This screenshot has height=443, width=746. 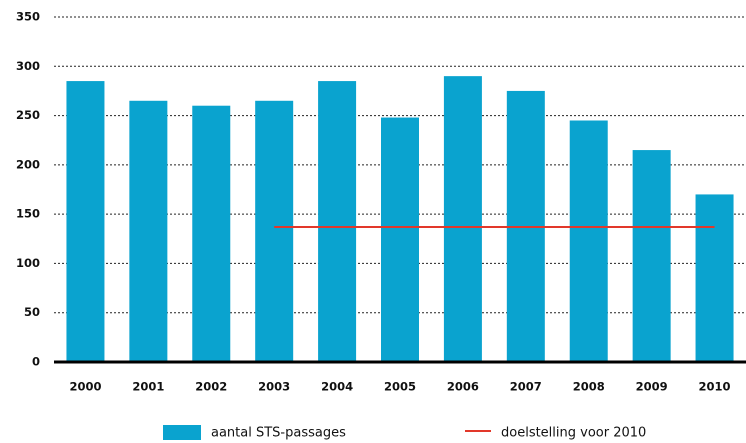 What do you see at coordinates (28, 263) in the screenshot?
I see `y-tick-label: 100` at bounding box center [28, 263].